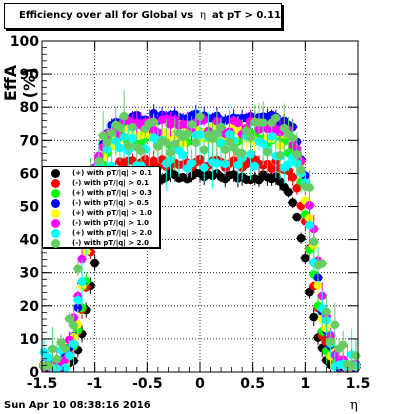 This screenshot has height=414, width=400. What do you see at coordinates (102, 173) in the screenshot?
I see `legend-entry: (+) with pT/|q| > 0.1` at bounding box center [102, 173].